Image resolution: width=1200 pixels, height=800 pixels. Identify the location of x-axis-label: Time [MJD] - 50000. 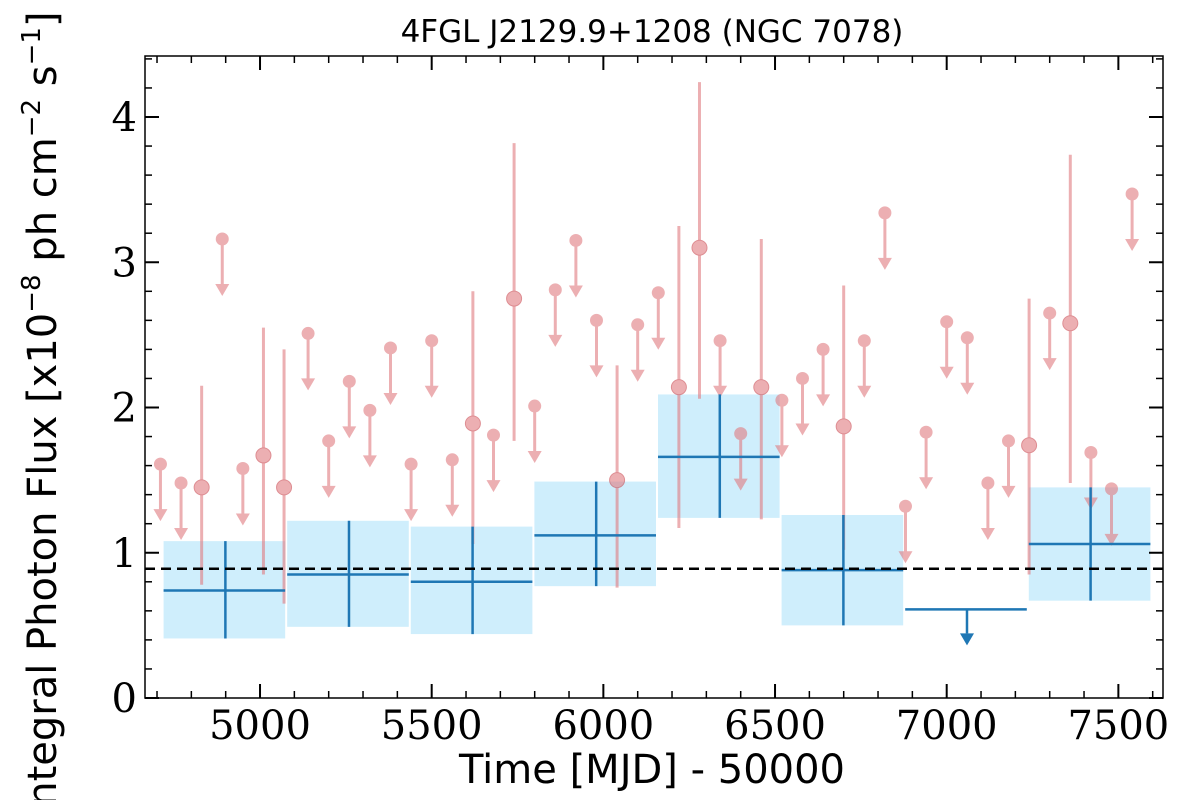
(651, 770).